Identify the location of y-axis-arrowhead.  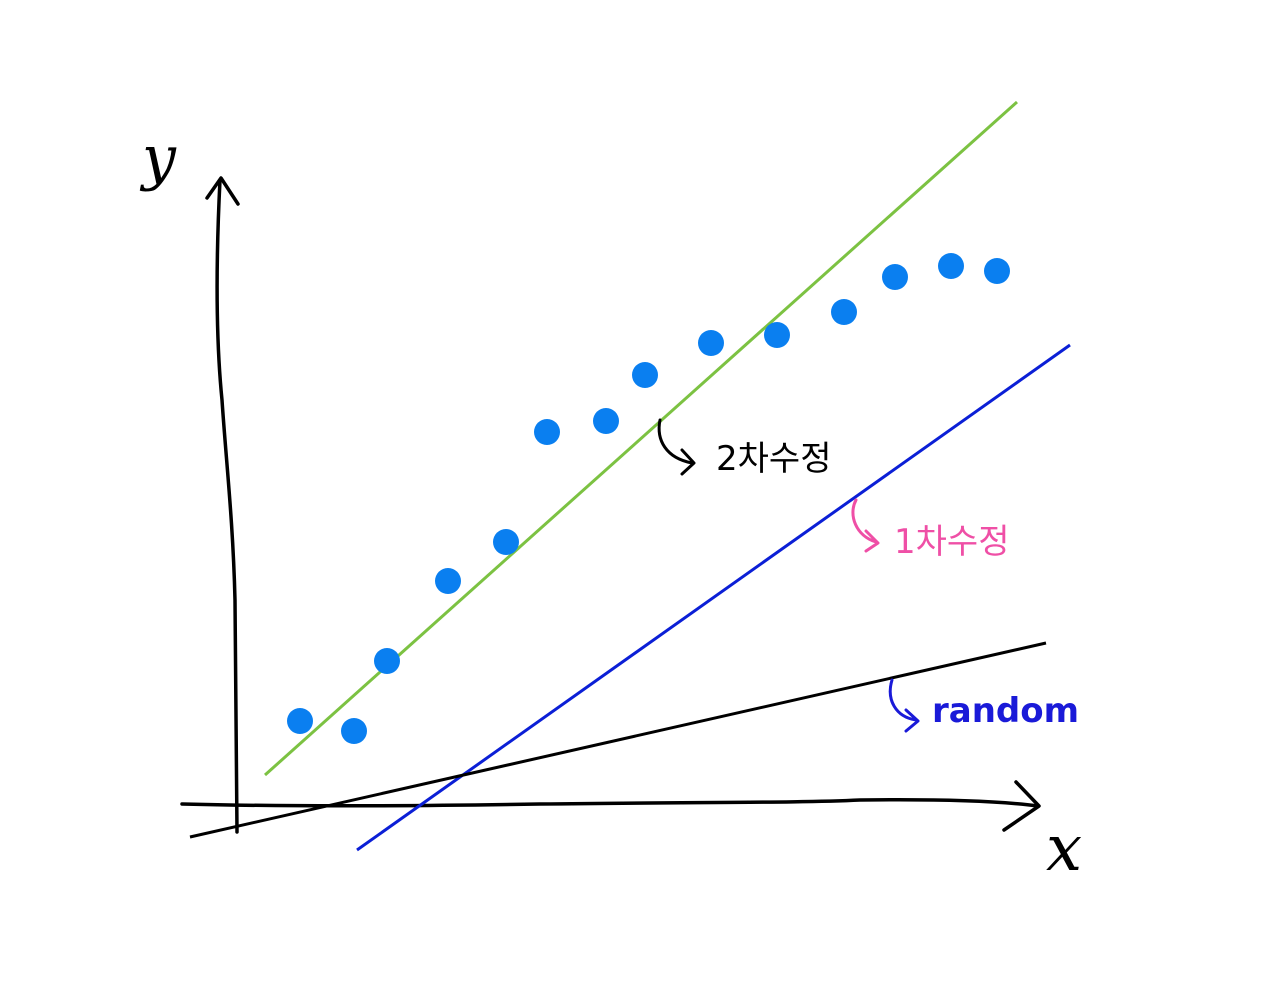
(222, 191).